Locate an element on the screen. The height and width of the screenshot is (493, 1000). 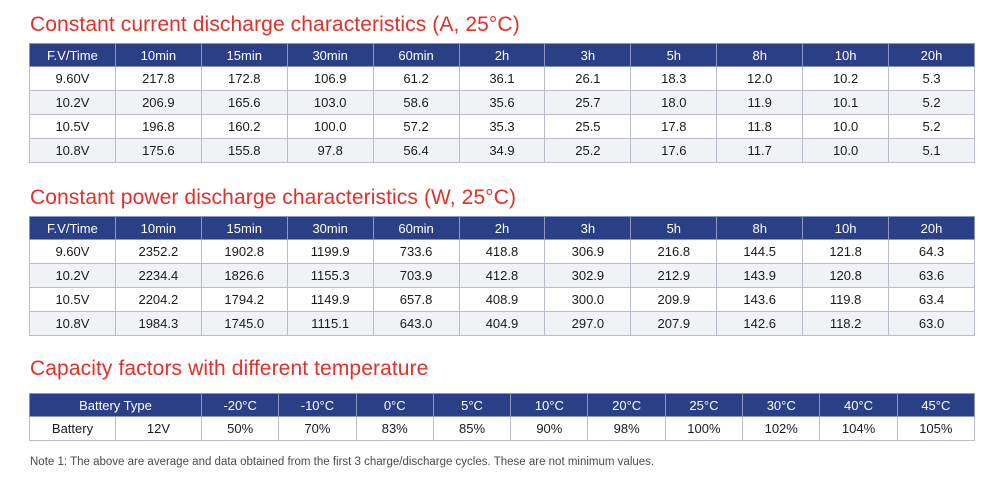
value-cell: 1199.9 is located at coordinates (330, 251).